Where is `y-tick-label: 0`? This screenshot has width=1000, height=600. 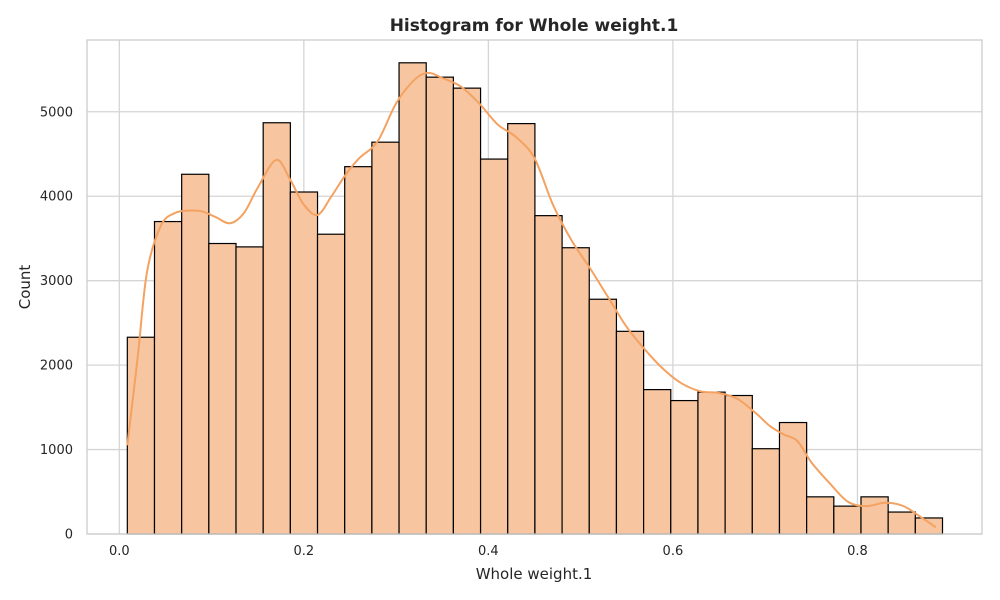
y-tick-label: 0 is located at coordinates (69, 535).